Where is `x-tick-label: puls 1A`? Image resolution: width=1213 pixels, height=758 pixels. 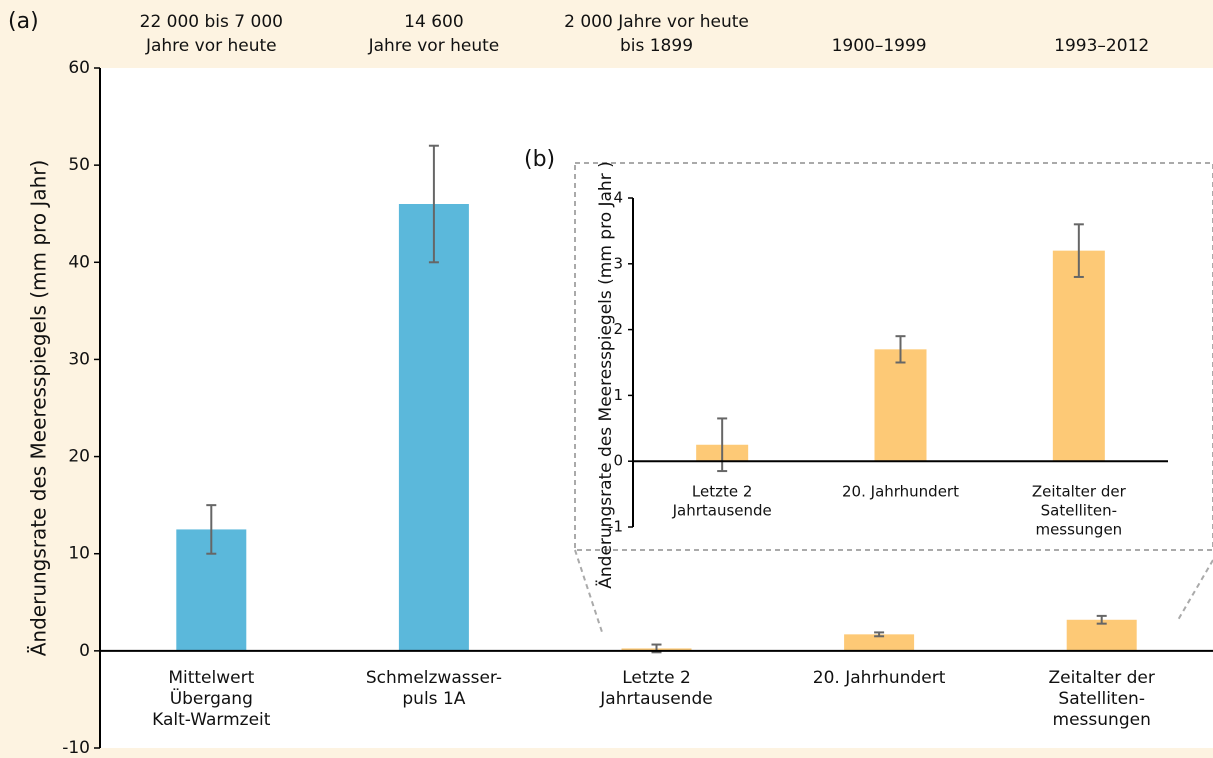
x-tick-label: puls 1A is located at coordinates (433, 699).